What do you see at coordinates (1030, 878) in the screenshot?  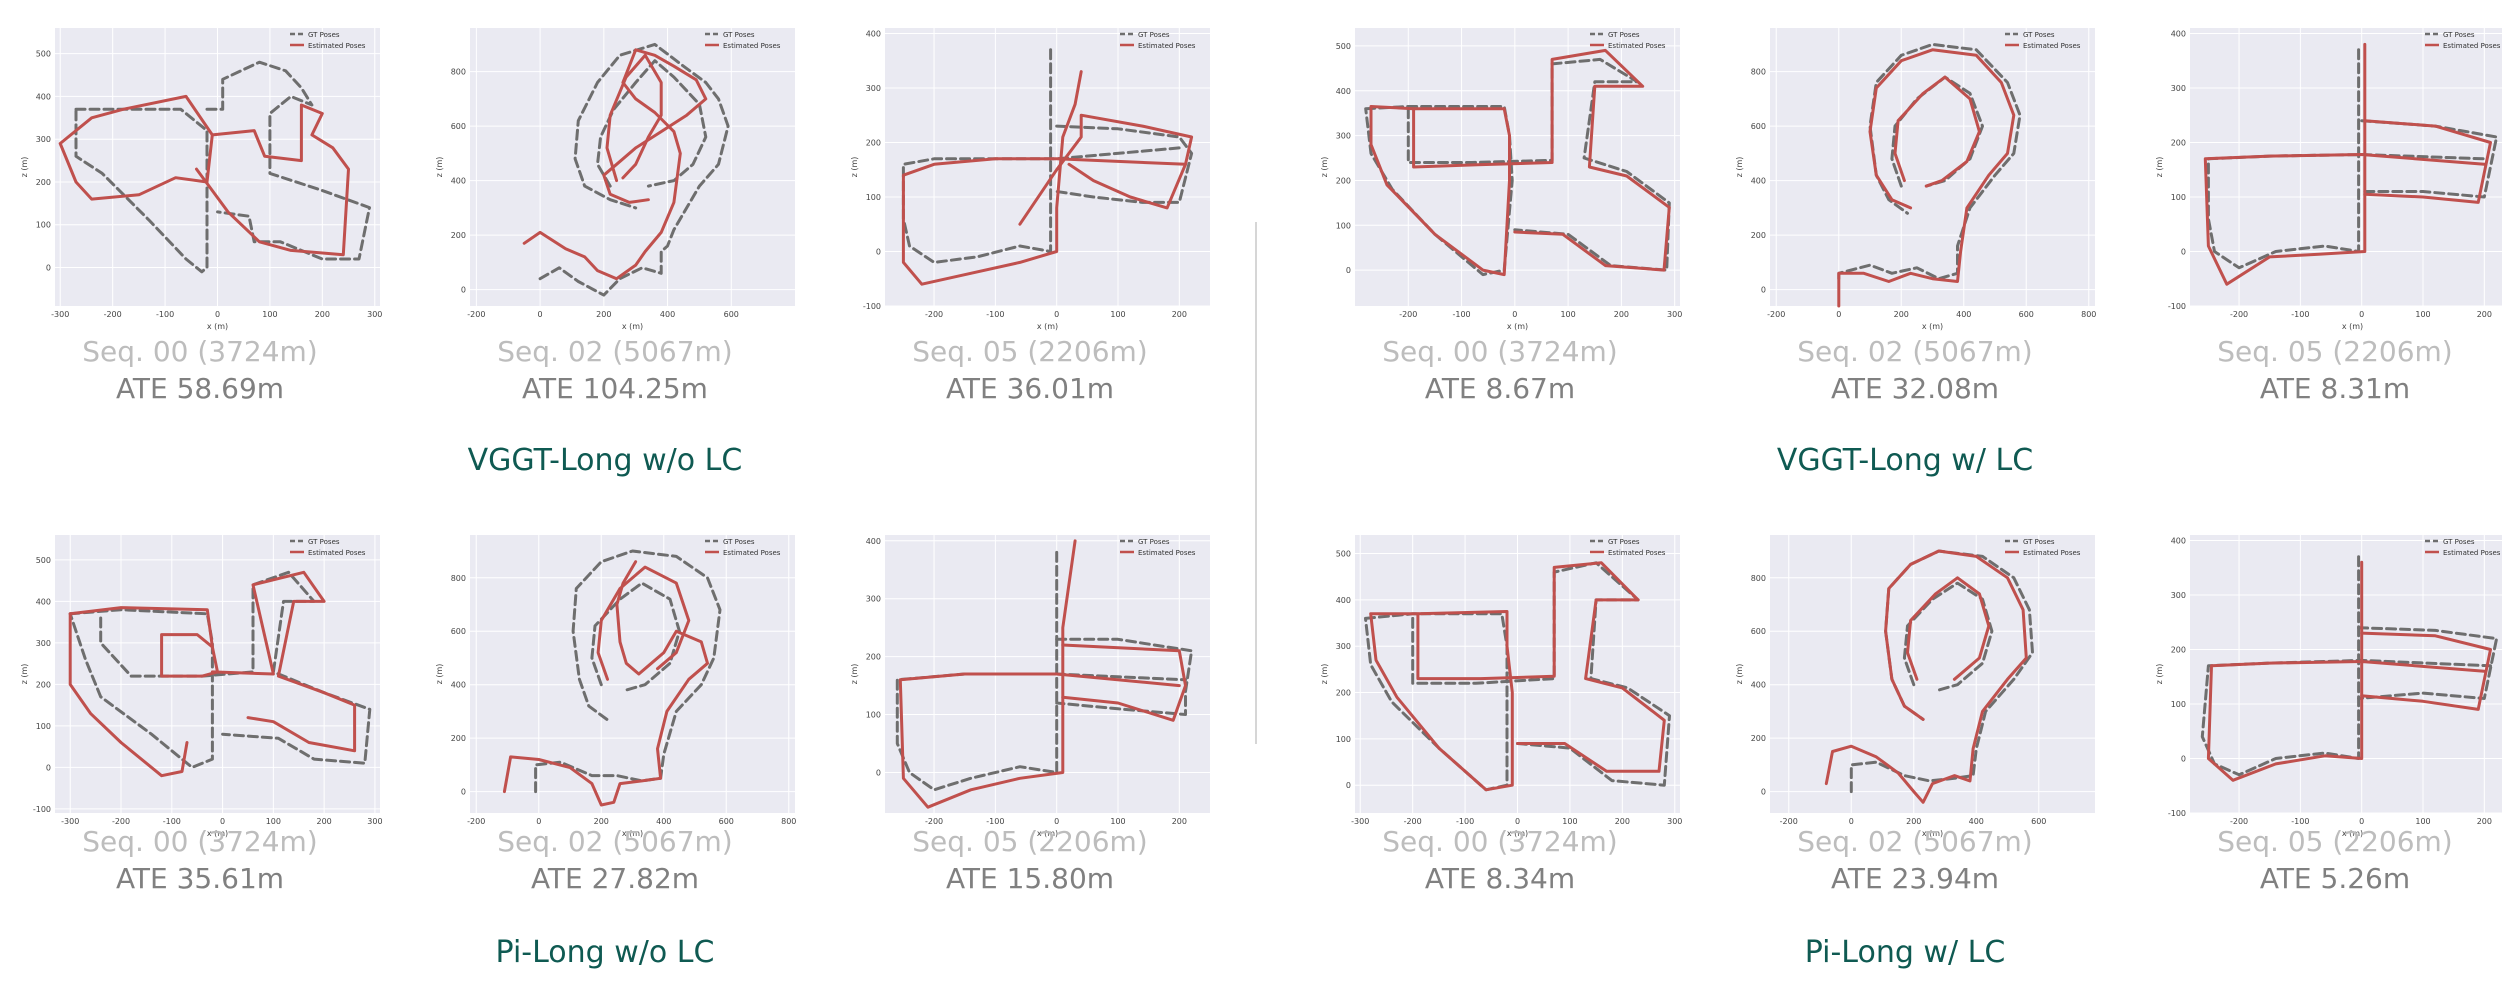 I see `ate-label: ATE 15.80m` at bounding box center [1030, 878].